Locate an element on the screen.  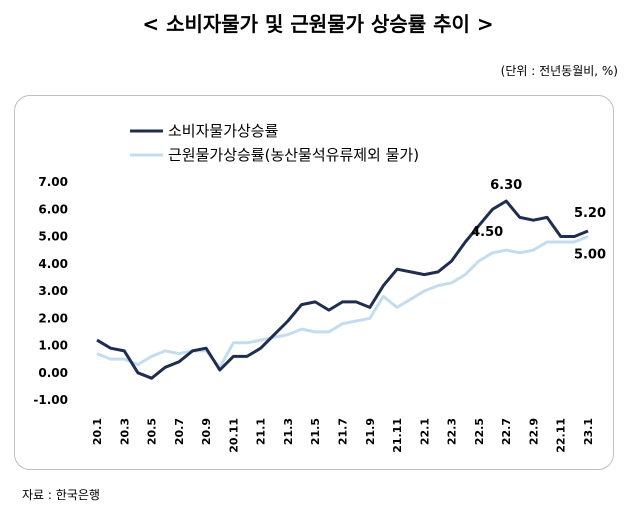
x-tick-label: 21.5 is located at coordinates (315, 431).